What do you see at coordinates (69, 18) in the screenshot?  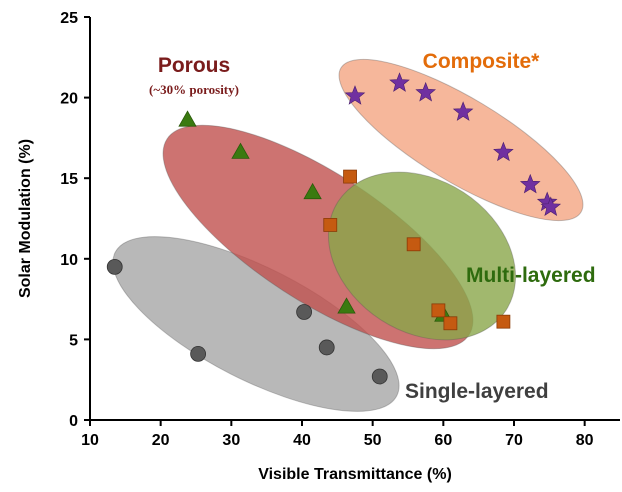 I see `y-tick-label: 25` at bounding box center [69, 18].